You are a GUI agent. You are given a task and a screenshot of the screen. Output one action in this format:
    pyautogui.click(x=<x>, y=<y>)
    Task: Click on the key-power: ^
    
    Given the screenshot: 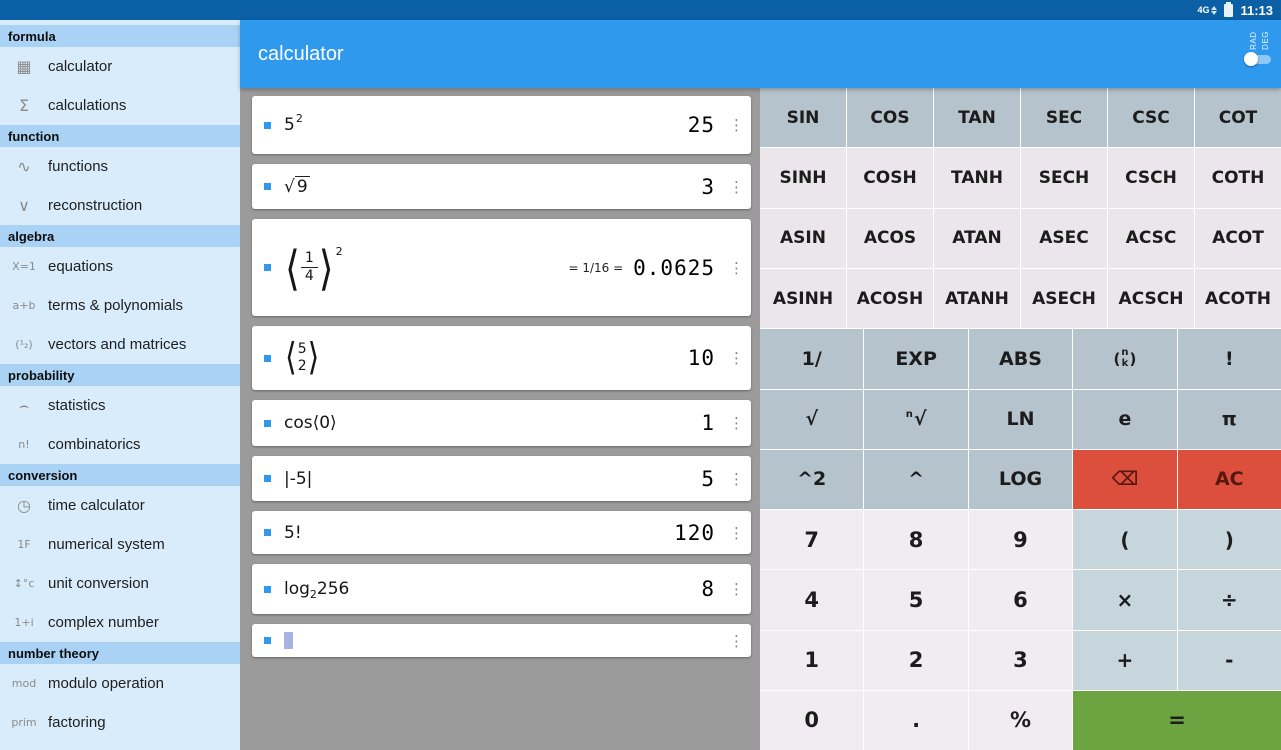 What is the action you would take?
    pyautogui.click(x=916, y=479)
    